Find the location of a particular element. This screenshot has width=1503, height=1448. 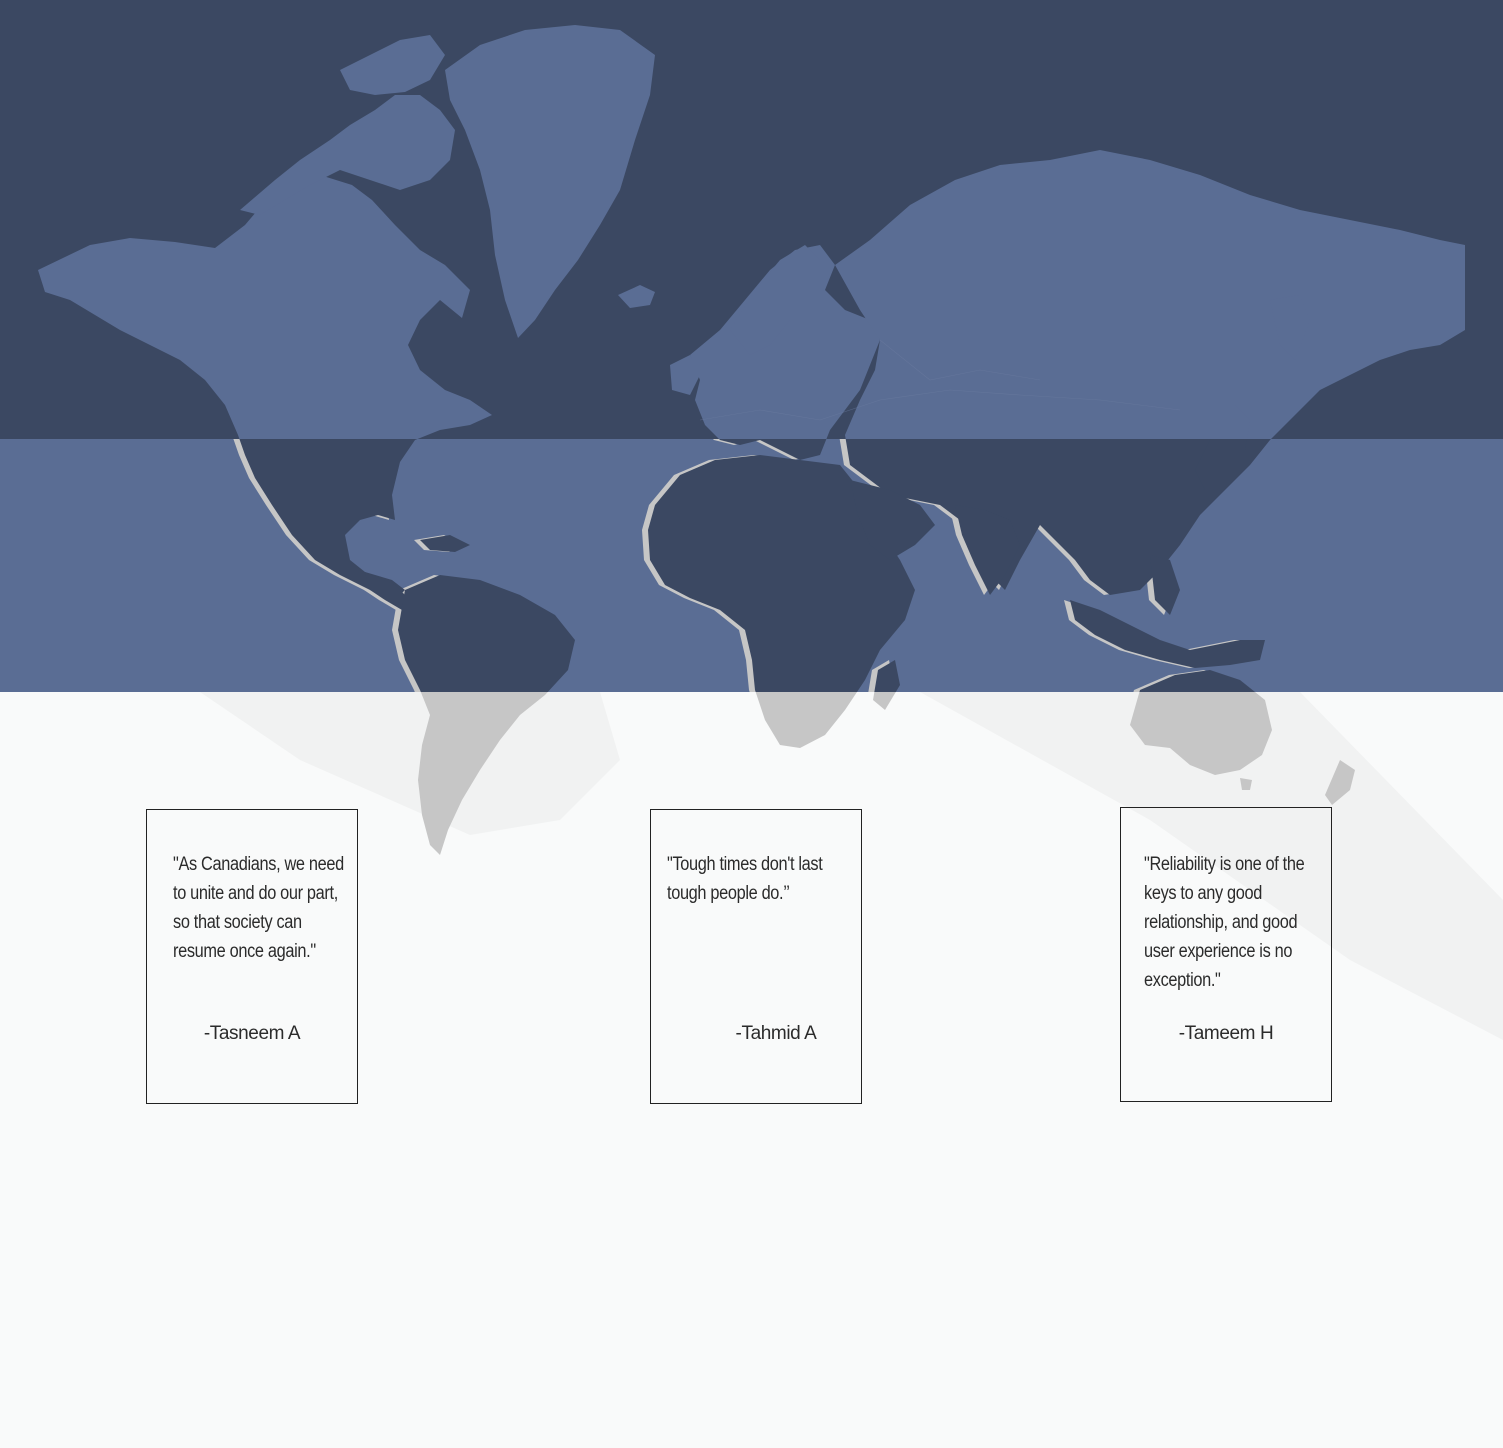

country-borders is located at coordinates (940, 380).